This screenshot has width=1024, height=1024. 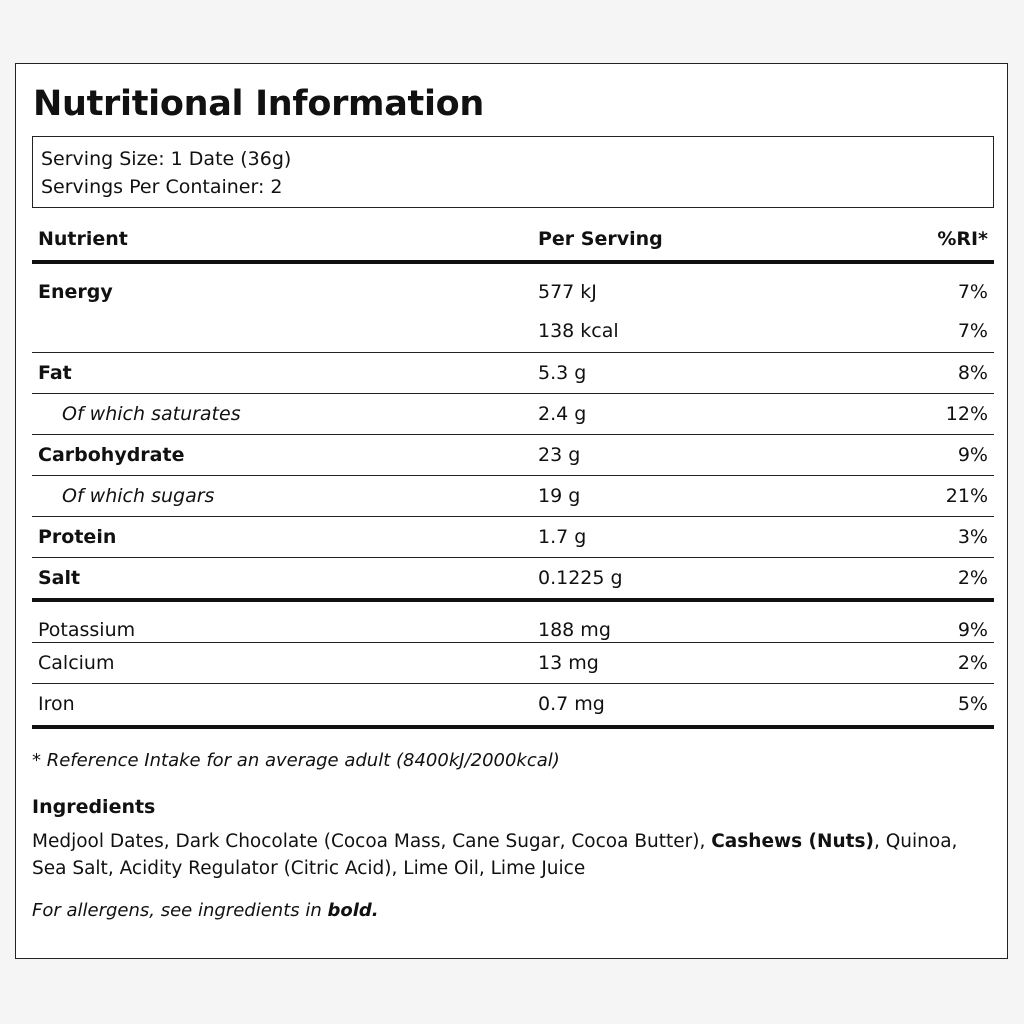 I want to click on mineral-ri: 9%, so click(x=972, y=630).